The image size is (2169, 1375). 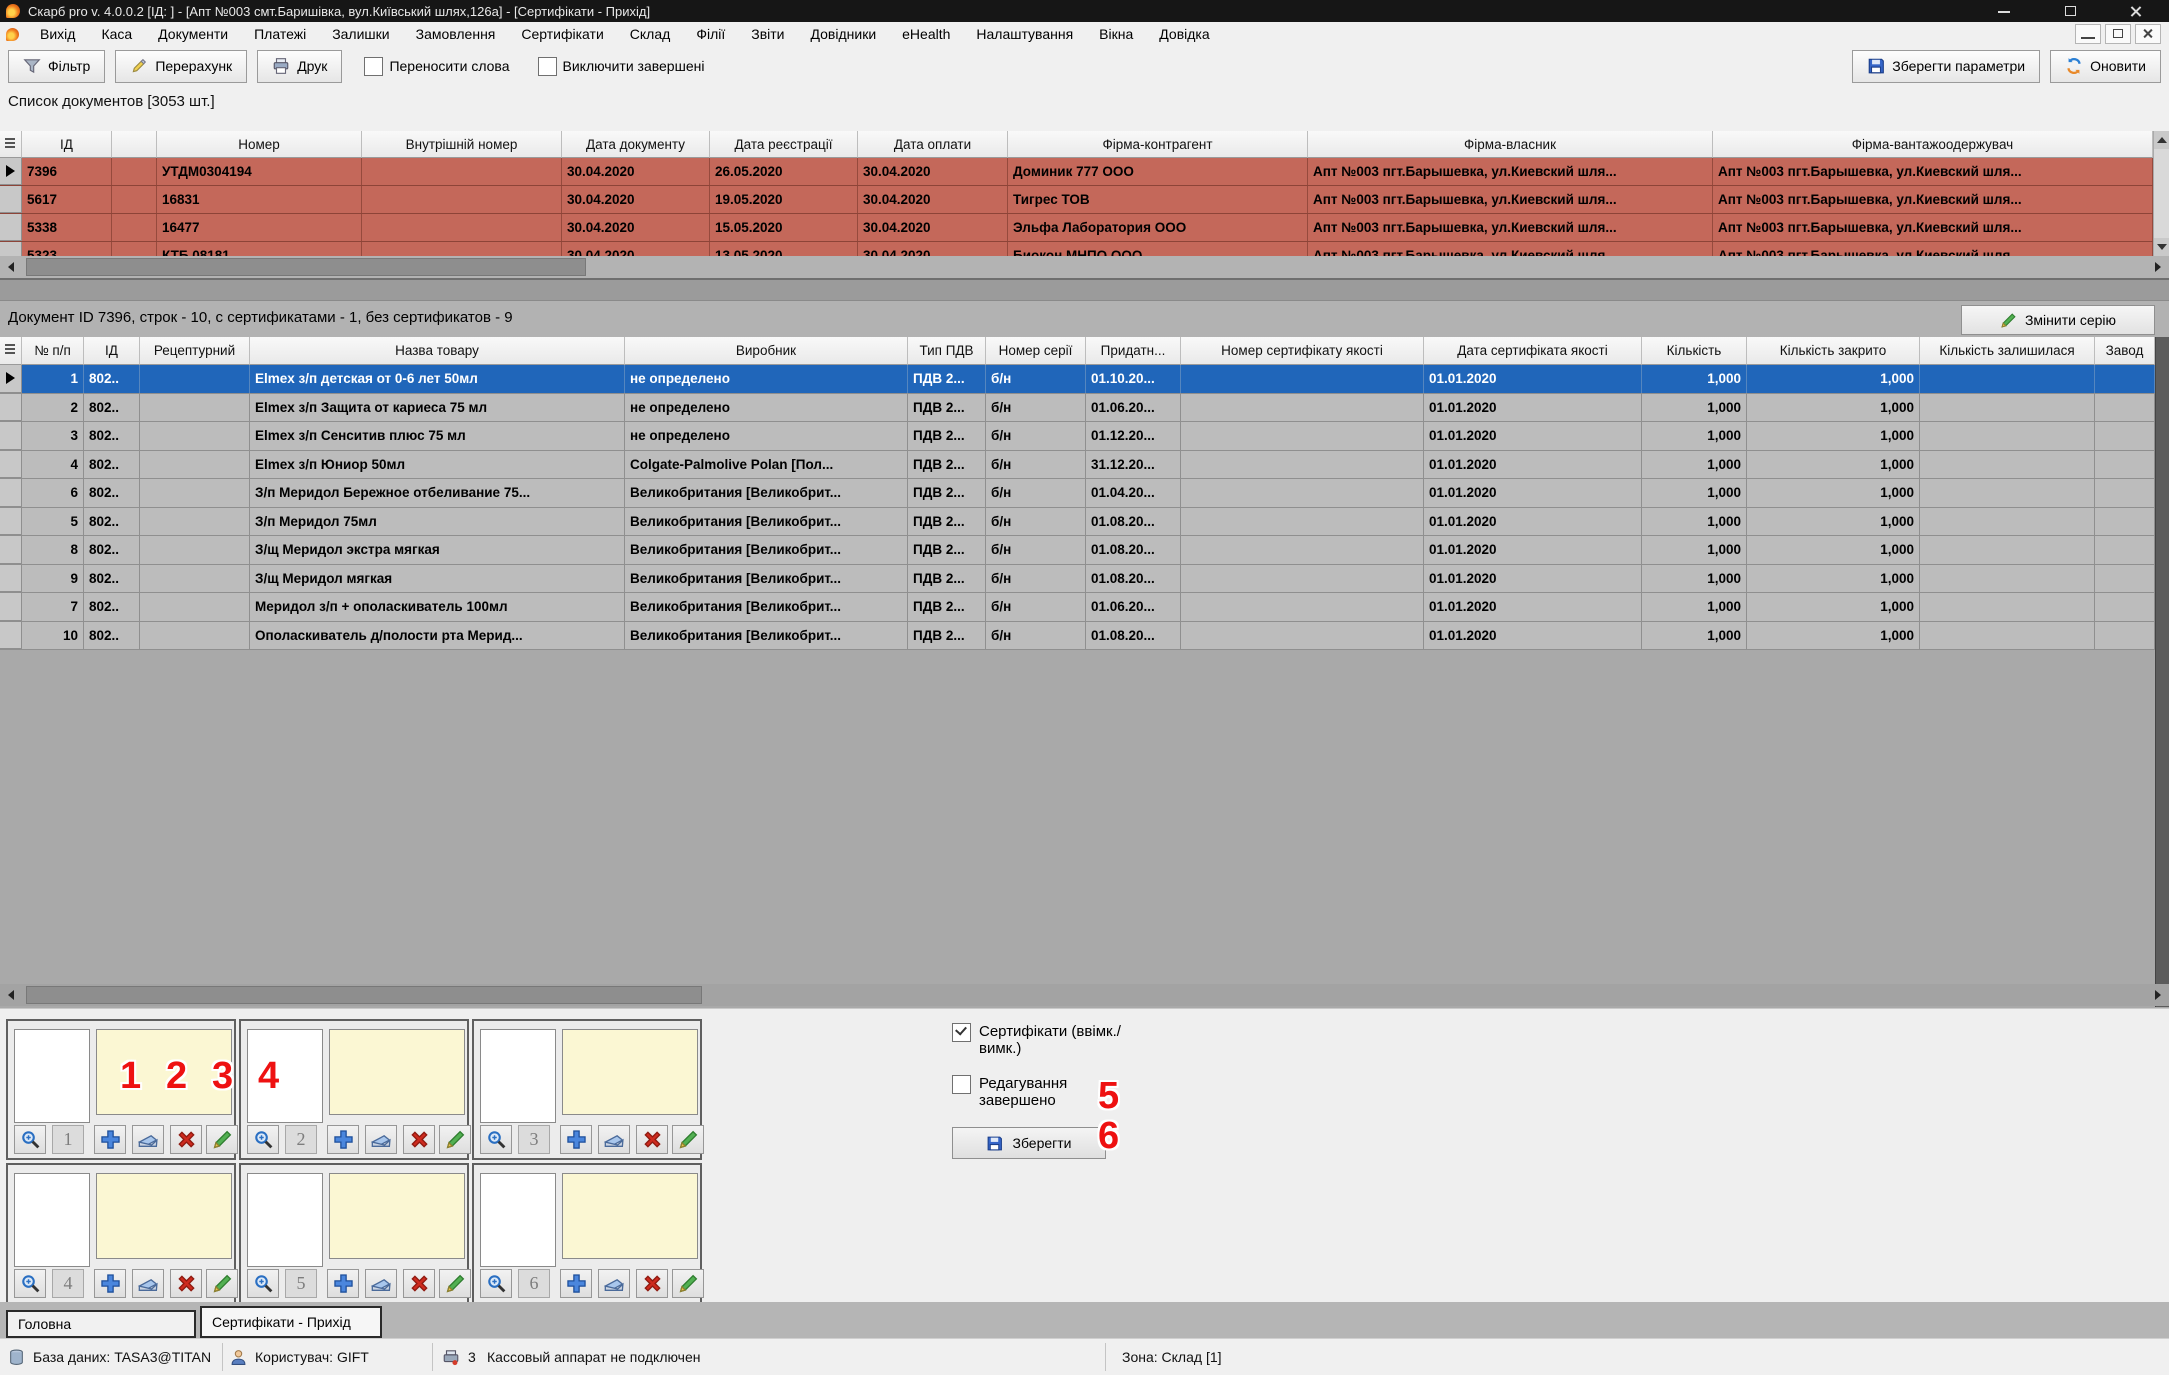 What do you see at coordinates (57, 66) in the screenshot?
I see `filter-button: Фільтр` at bounding box center [57, 66].